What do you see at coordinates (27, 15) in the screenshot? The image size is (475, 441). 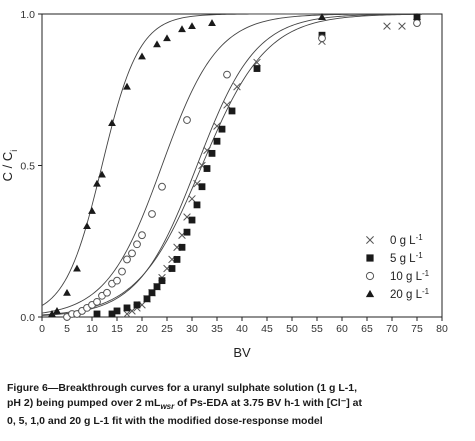 I see `y-tick-label: 1.0` at bounding box center [27, 15].